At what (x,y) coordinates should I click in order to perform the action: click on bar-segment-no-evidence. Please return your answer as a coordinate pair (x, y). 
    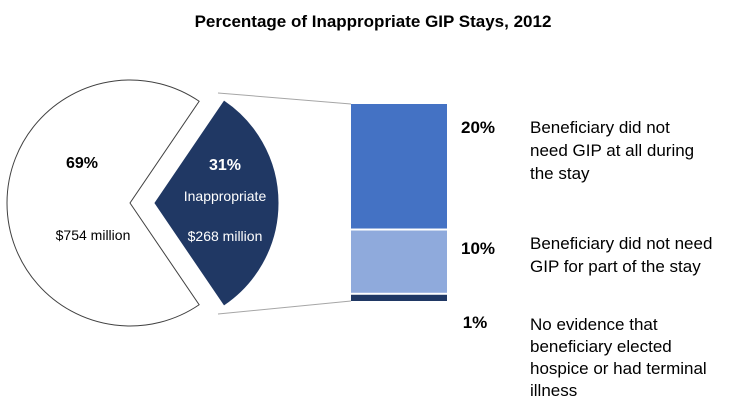
    Looking at the image, I should click on (399, 297).